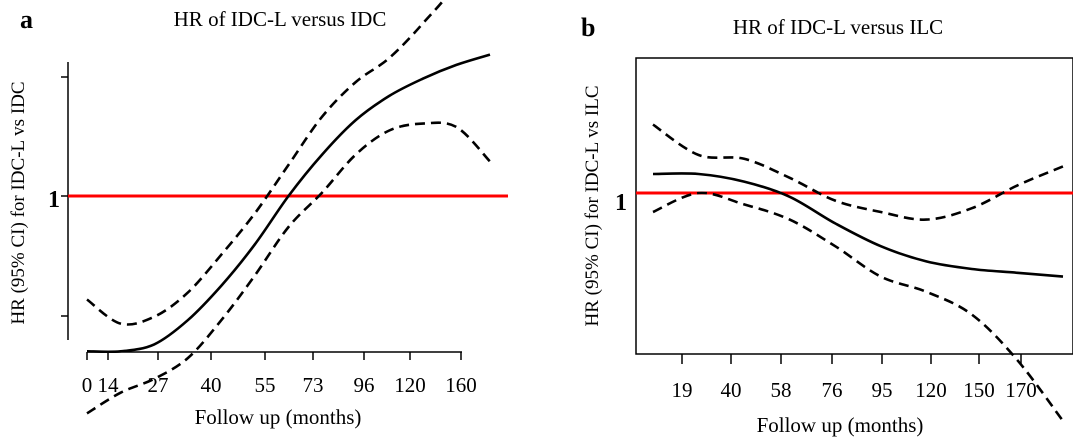 This screenshot has width=1073, height=443. I want to click on panel-b-label: b, so click(588, 27).